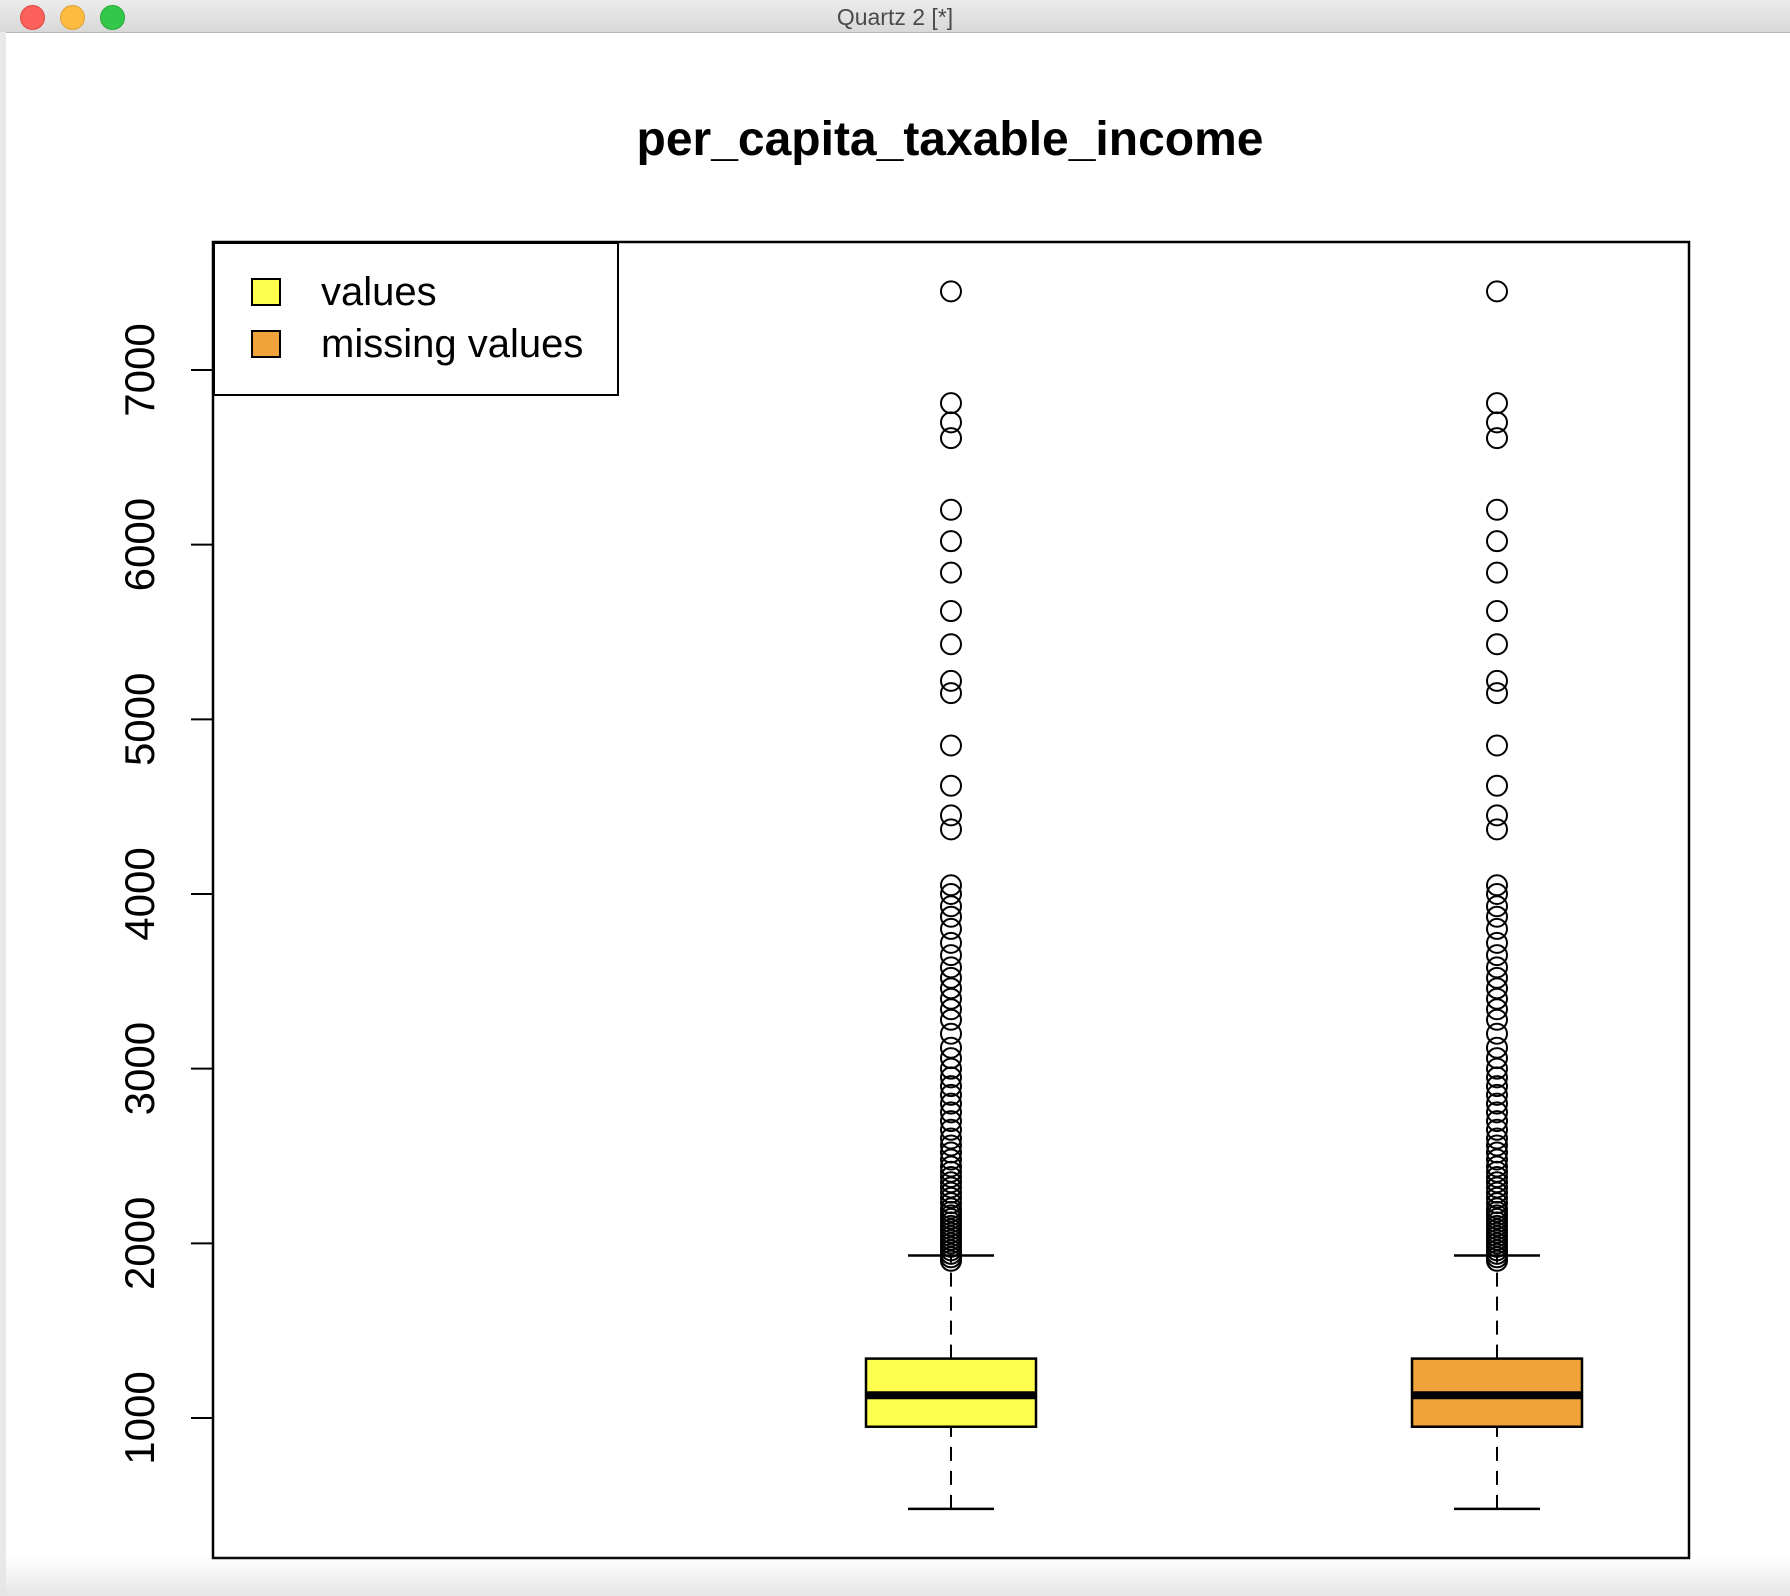 The width and height of the screenshot is (1790, 1596). I want to click on y-tick-label: 1000, so click(139, 1417).